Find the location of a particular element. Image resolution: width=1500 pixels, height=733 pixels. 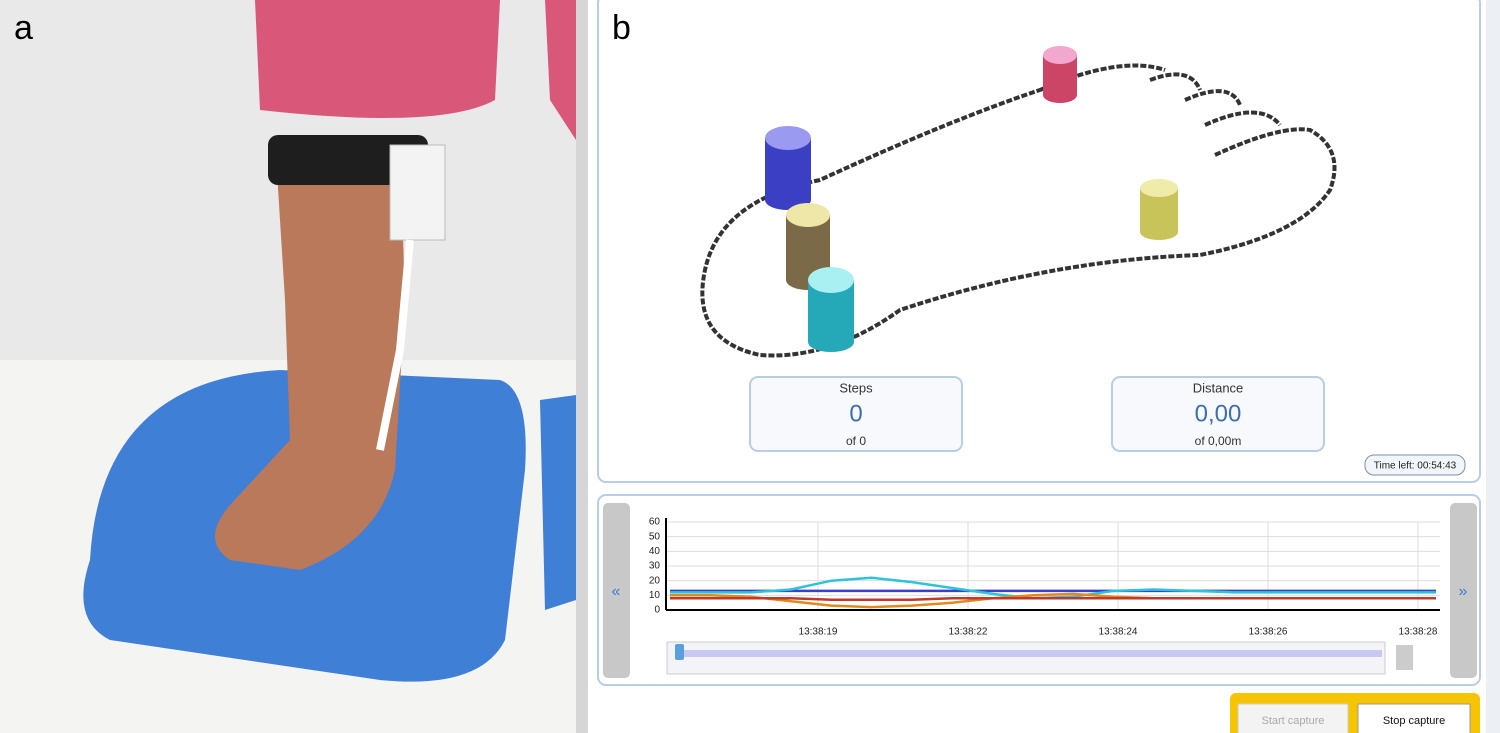

time-left-box is located at coordinates (1415, 465).